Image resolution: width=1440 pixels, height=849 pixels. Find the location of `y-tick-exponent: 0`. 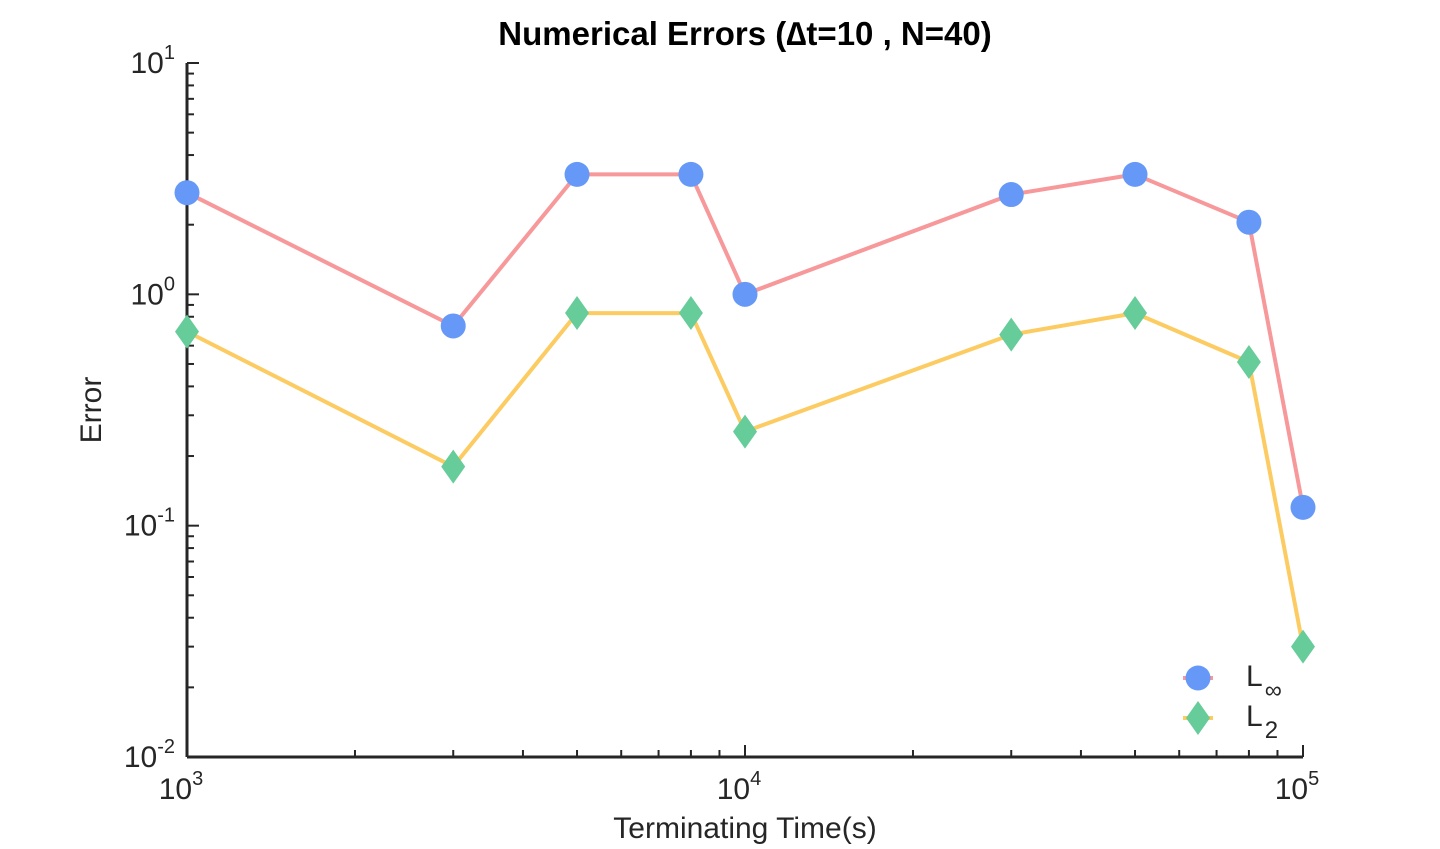

y-tick-exponent: 0 is located at coordinates (169, 284).